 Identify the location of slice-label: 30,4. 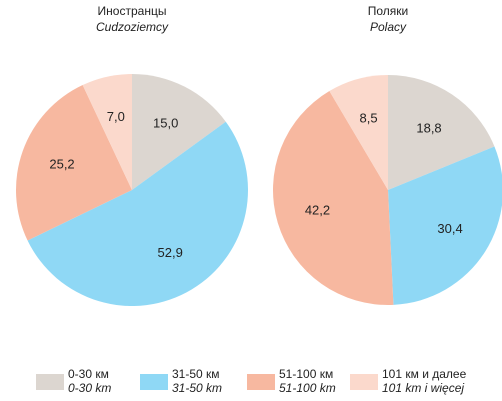
(449, 228).